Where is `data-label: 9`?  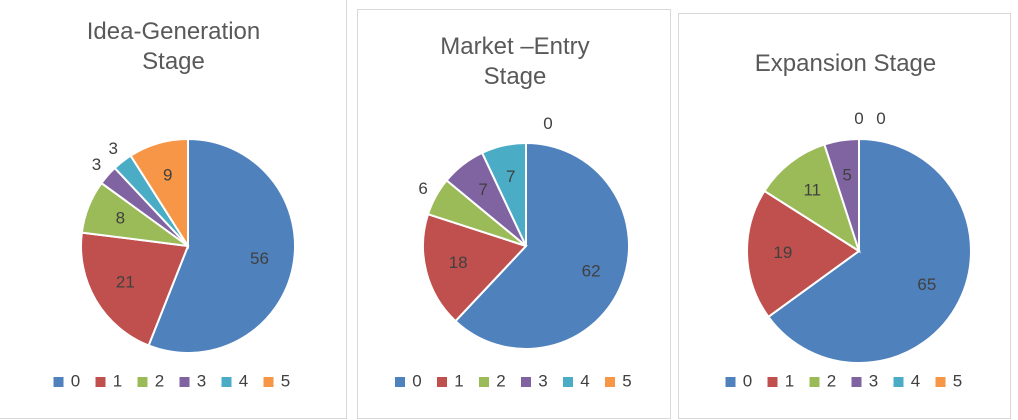 data-label: 9 is located at coordinates (167, 175).